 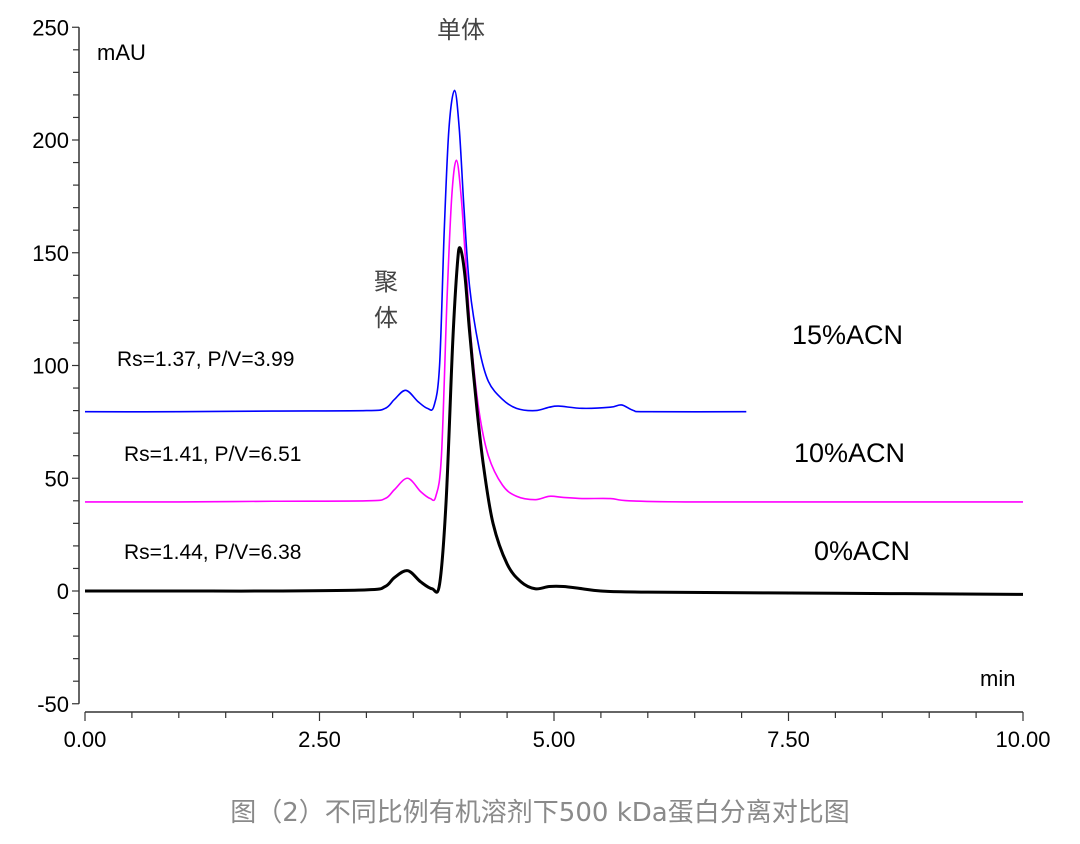 What do you see at coordinates (540, 813) in the screenshot?
I see `figure-caption: 图（2）不同比例有机溶剂下500 kDa蛋白分离对比图` at bounding box center [540, 813].